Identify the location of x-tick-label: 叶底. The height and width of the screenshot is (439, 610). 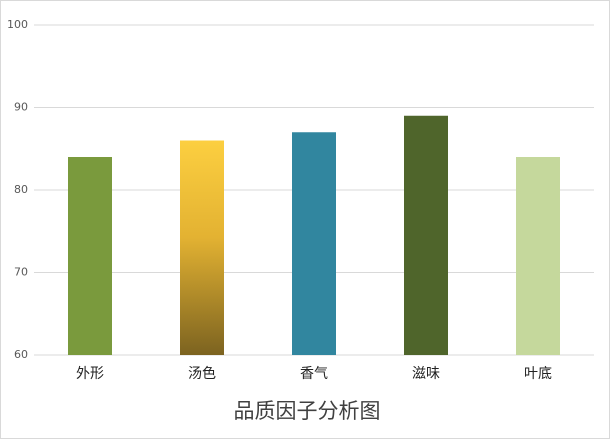
(538, 374).